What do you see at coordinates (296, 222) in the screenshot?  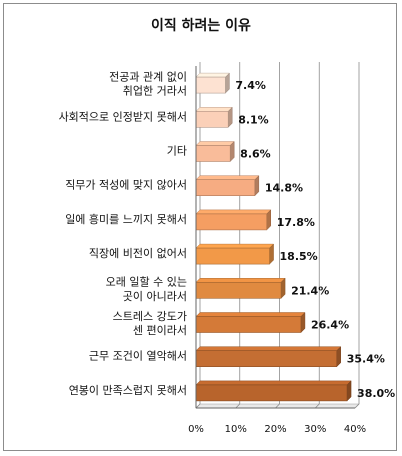 I see `bar-value-label: 17.8%` at bounding box center [296, 222].